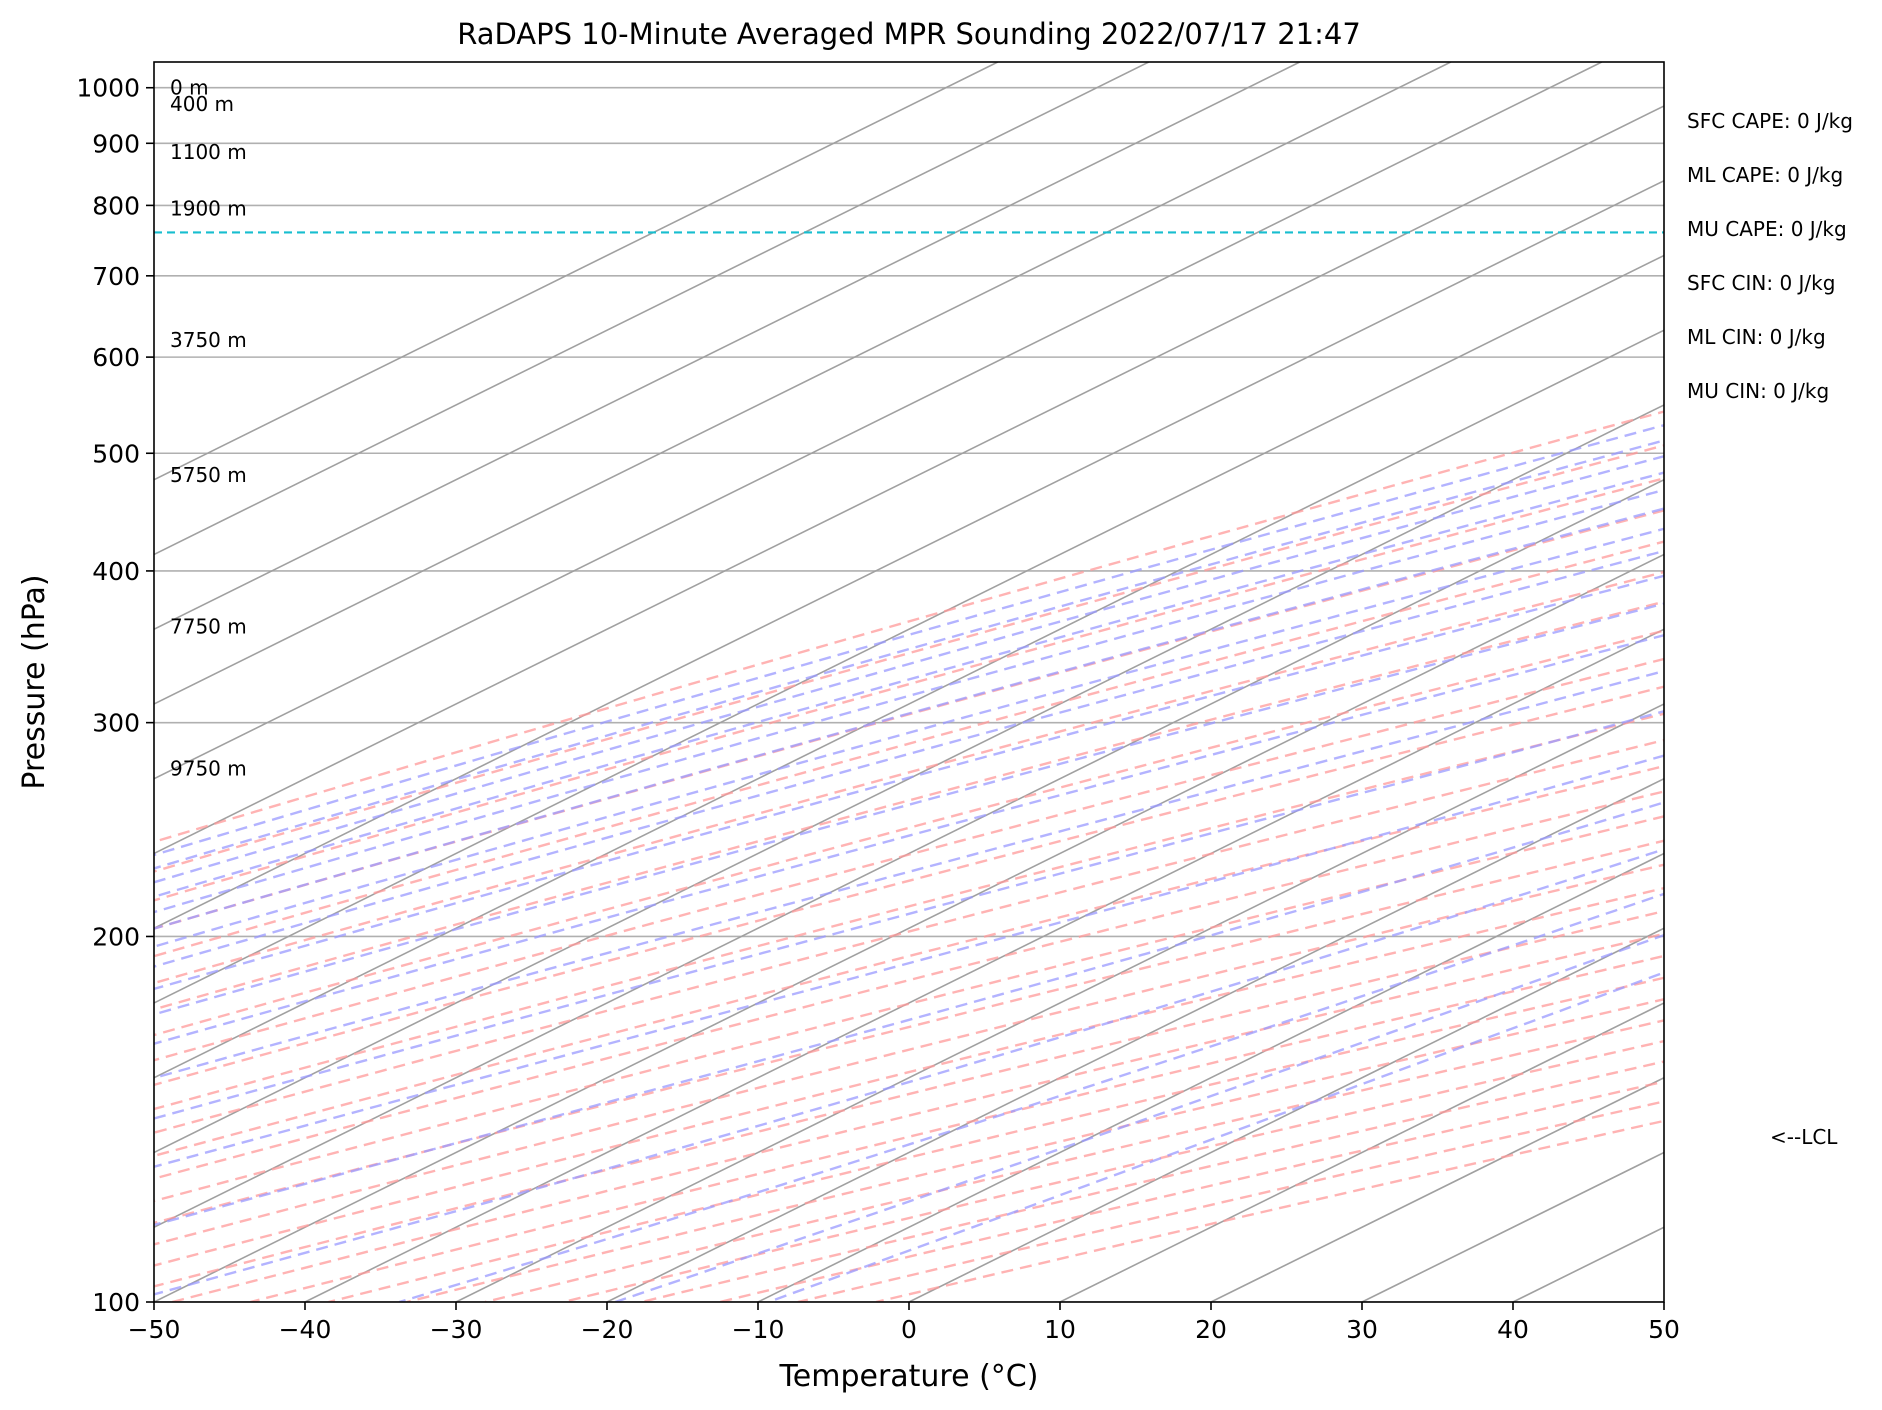 Image resolution: width=1882 pixels, height=1410 pixels. What do you see at coordinates (1060, 1329) in the screenshot?
I see `x-tick-label: 10` at bounding box center [1060, 1329].